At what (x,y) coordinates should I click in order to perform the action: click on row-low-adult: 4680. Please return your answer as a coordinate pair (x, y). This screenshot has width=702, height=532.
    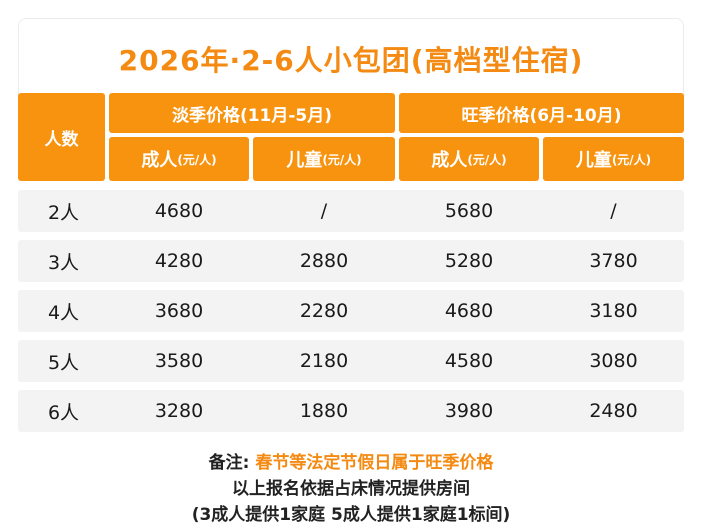
    Looking at the image, I should click on (179, 211).